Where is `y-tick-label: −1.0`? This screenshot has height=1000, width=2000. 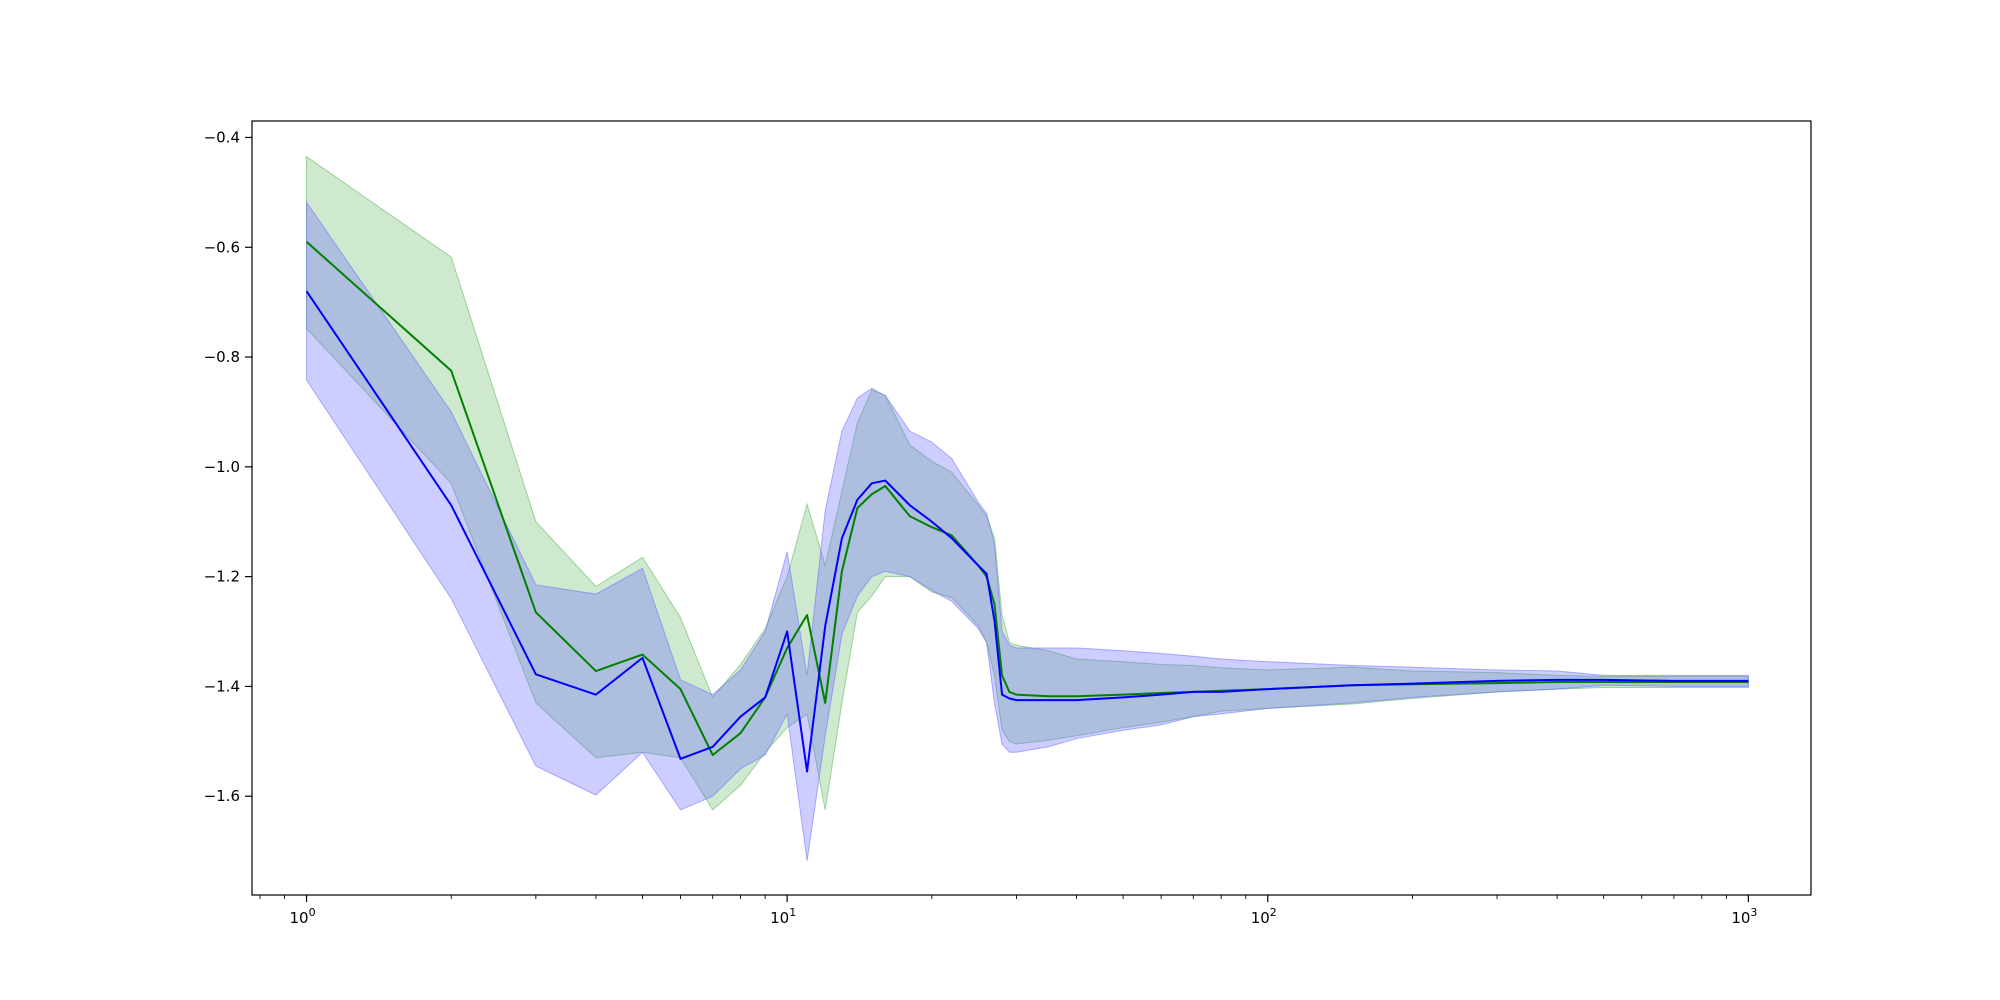 y-tick-label: −1.0 is located at coordinates (222, 467).